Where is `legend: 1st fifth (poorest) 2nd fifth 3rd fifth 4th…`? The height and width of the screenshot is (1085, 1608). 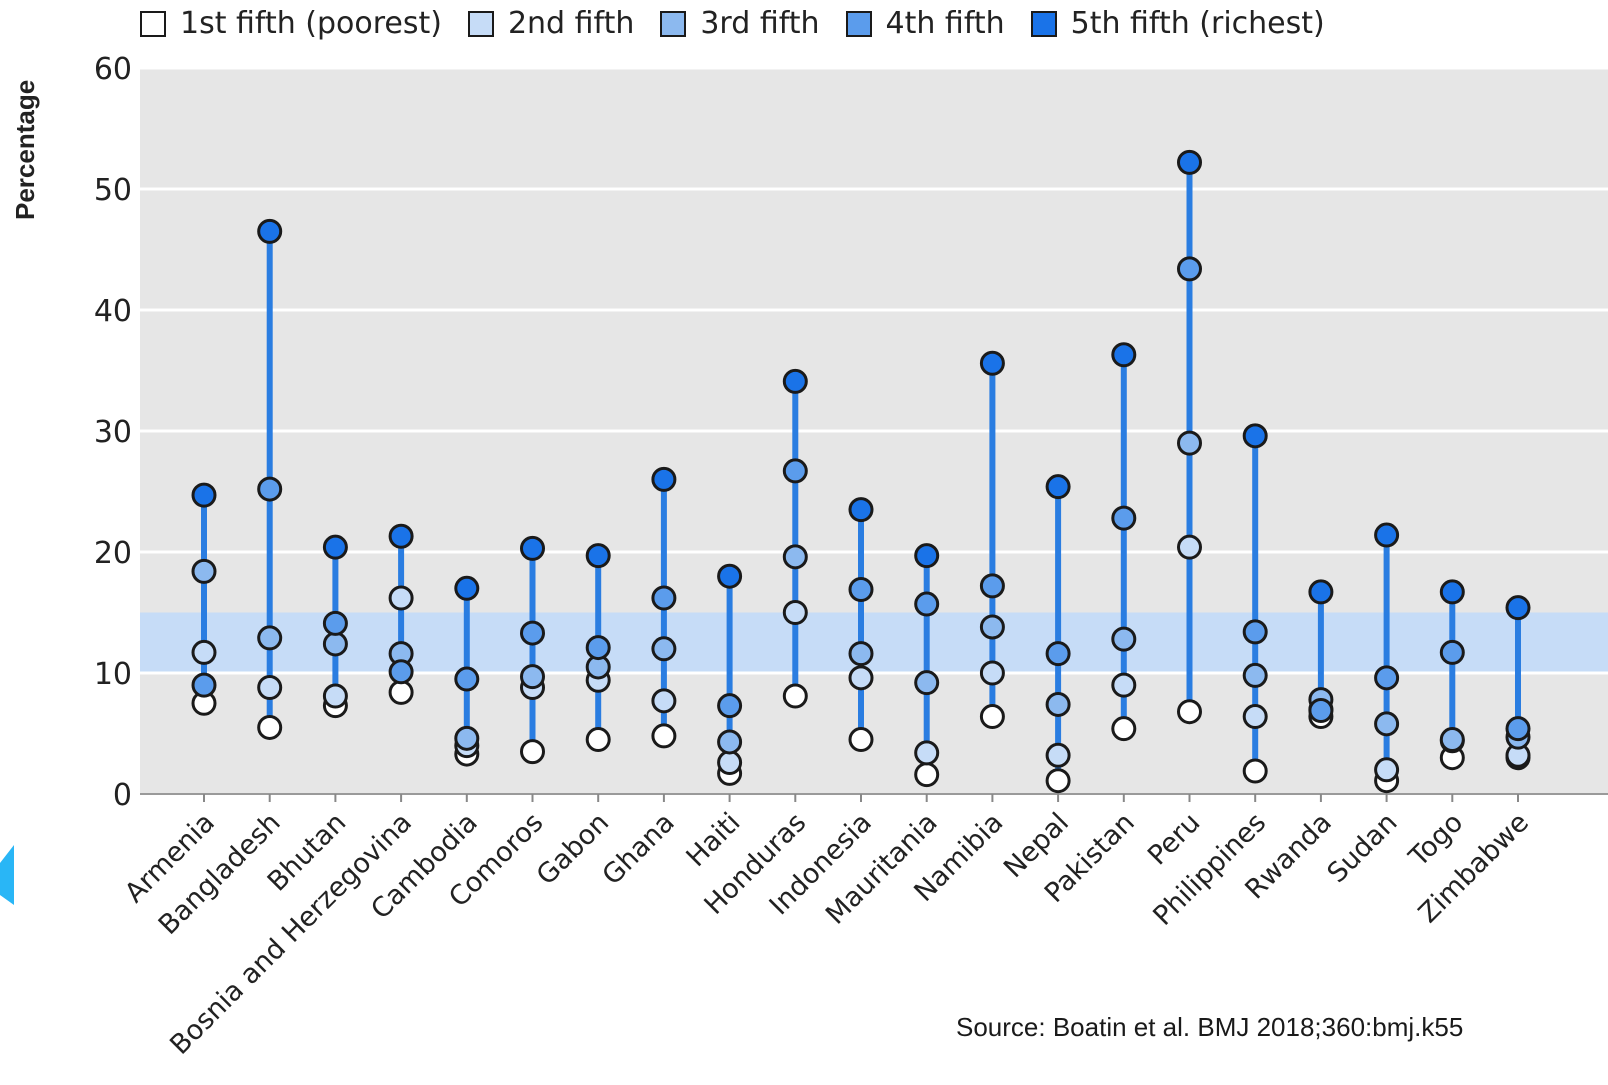 legend: 1st fifth (poorest) 2nd fifth 3rd fifth 4th… is located at coordinates (732, 23).